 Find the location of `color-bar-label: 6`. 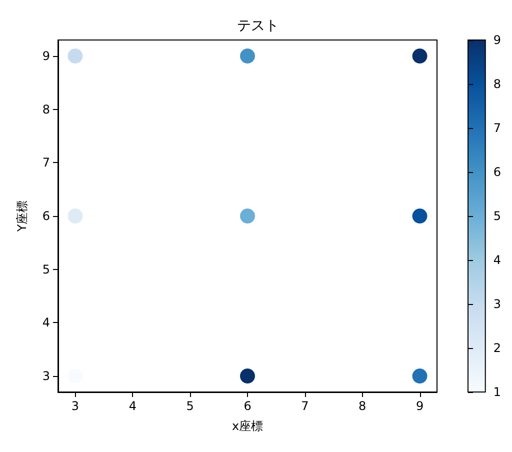

color-bar-label: 6 is located at coordinates (497, 172).